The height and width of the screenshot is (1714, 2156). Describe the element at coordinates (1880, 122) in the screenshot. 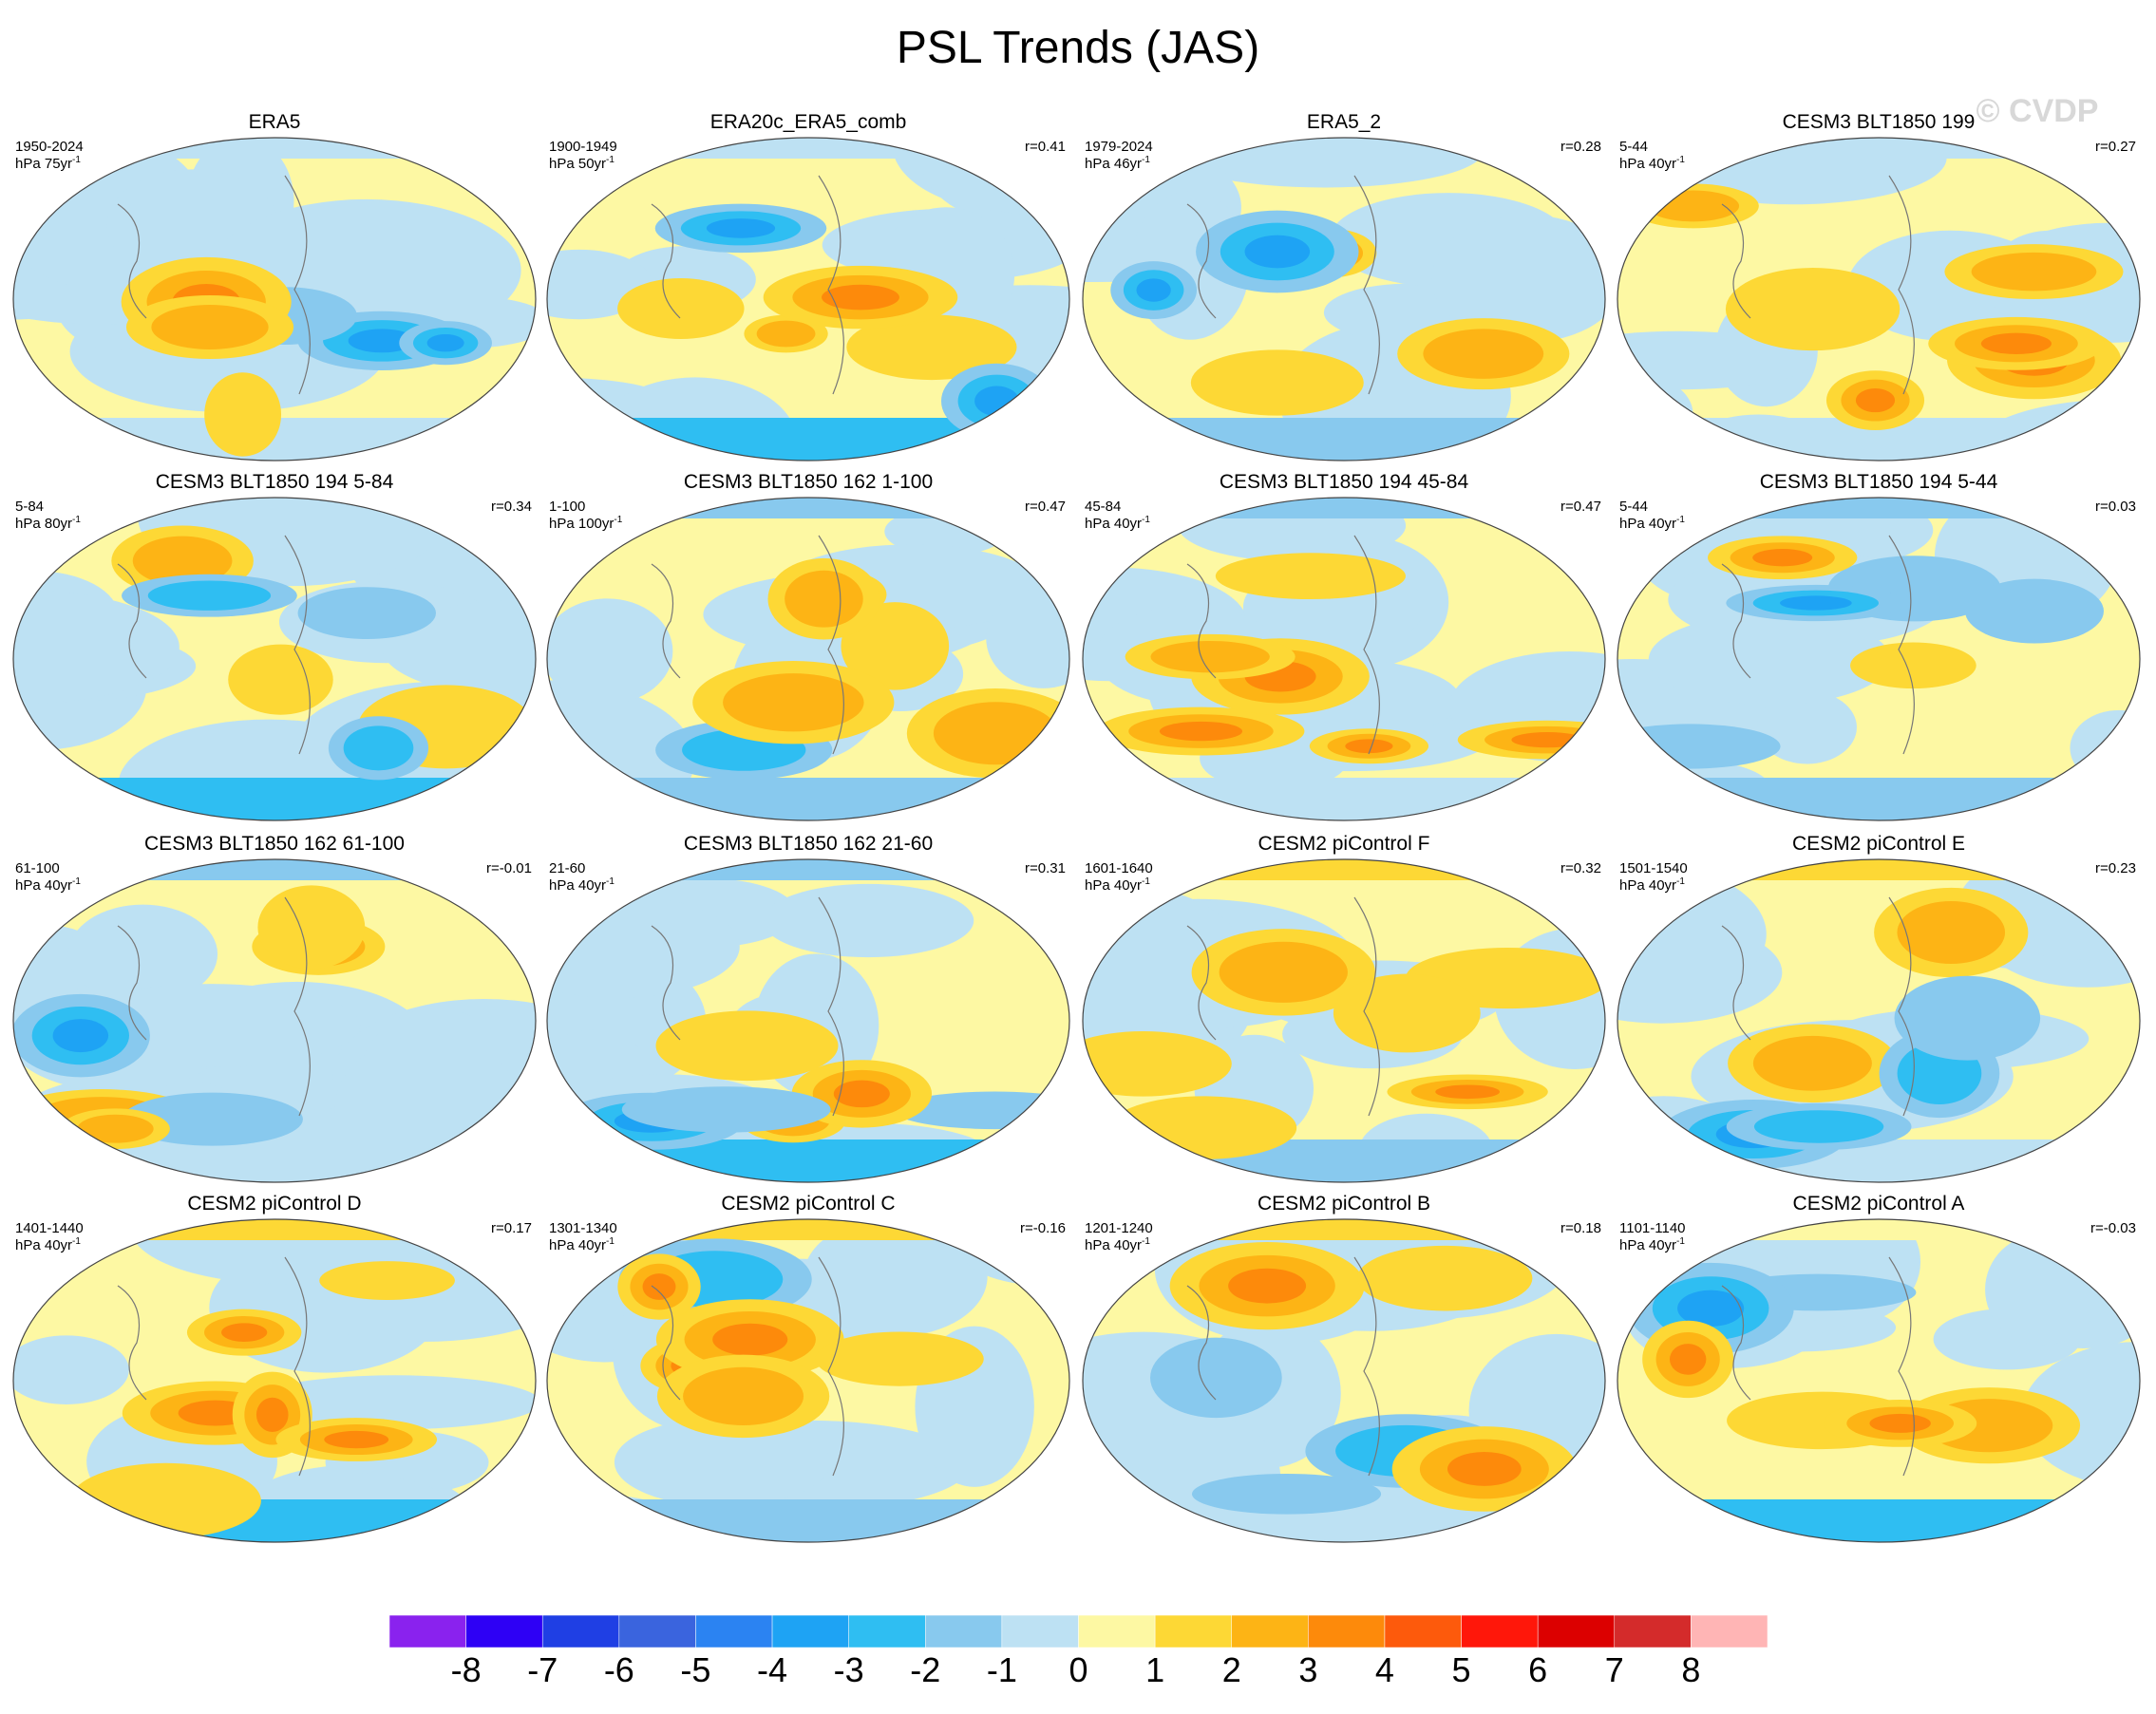

I see `panel-title: CESM3 BLT1850 199` at that location.